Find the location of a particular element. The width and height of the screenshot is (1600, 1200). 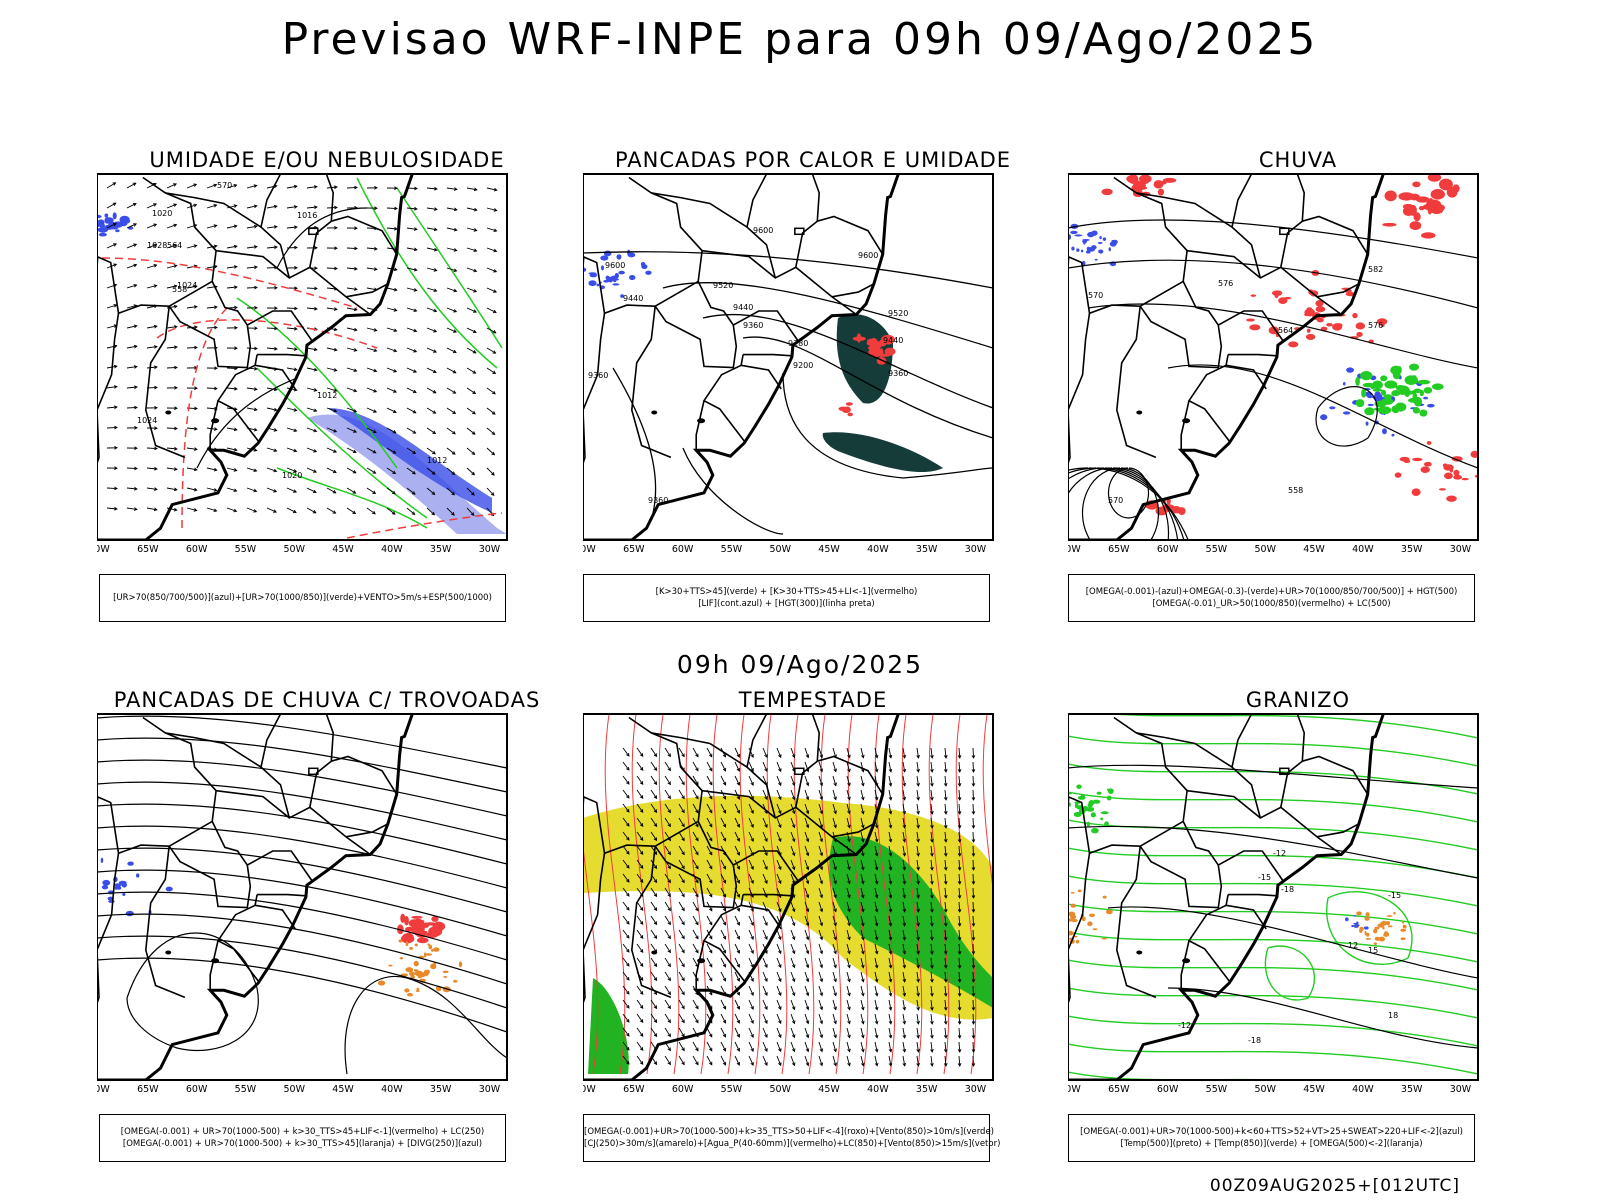

lon-tick-label: 60W is located at coordinates (1168, 549).